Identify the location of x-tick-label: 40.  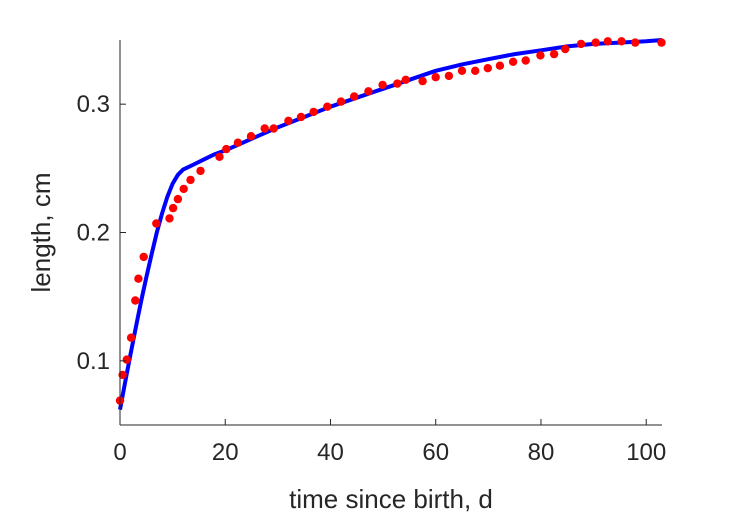
(330, 452).